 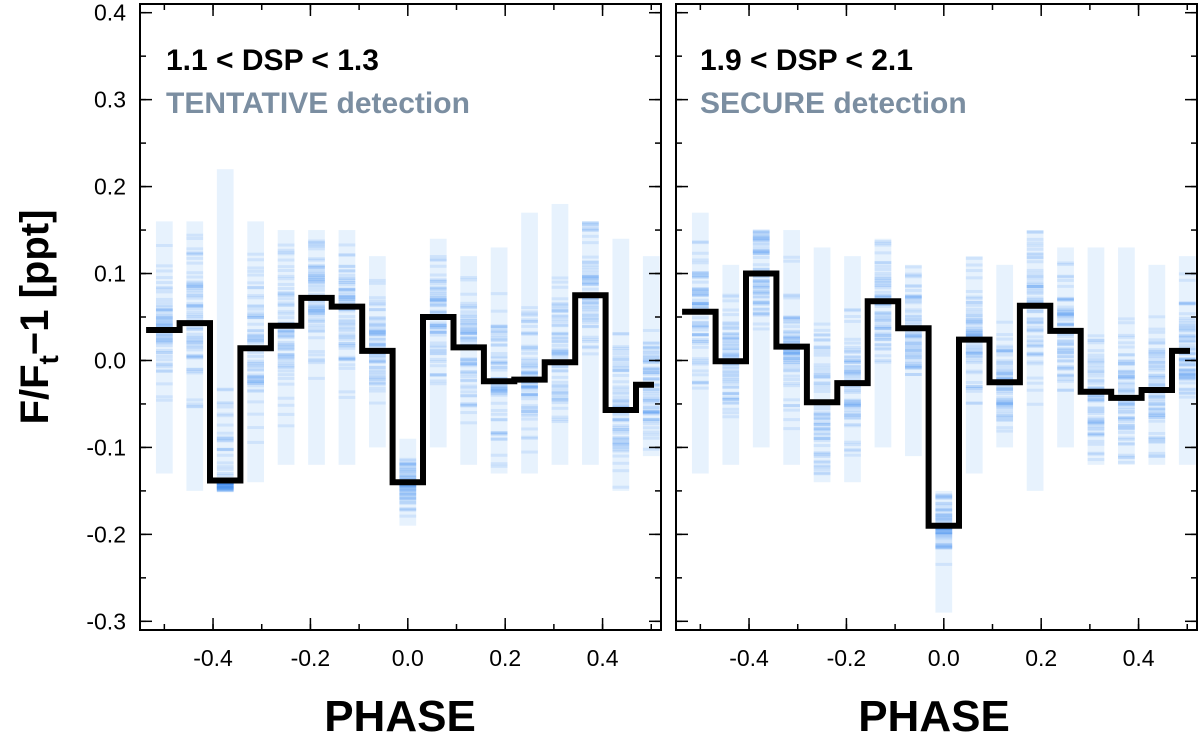 What do you see at coordinates (213, 658) in the screenshot?
I see `x-tick-label: -0.4` at bounding box center [213, 658].